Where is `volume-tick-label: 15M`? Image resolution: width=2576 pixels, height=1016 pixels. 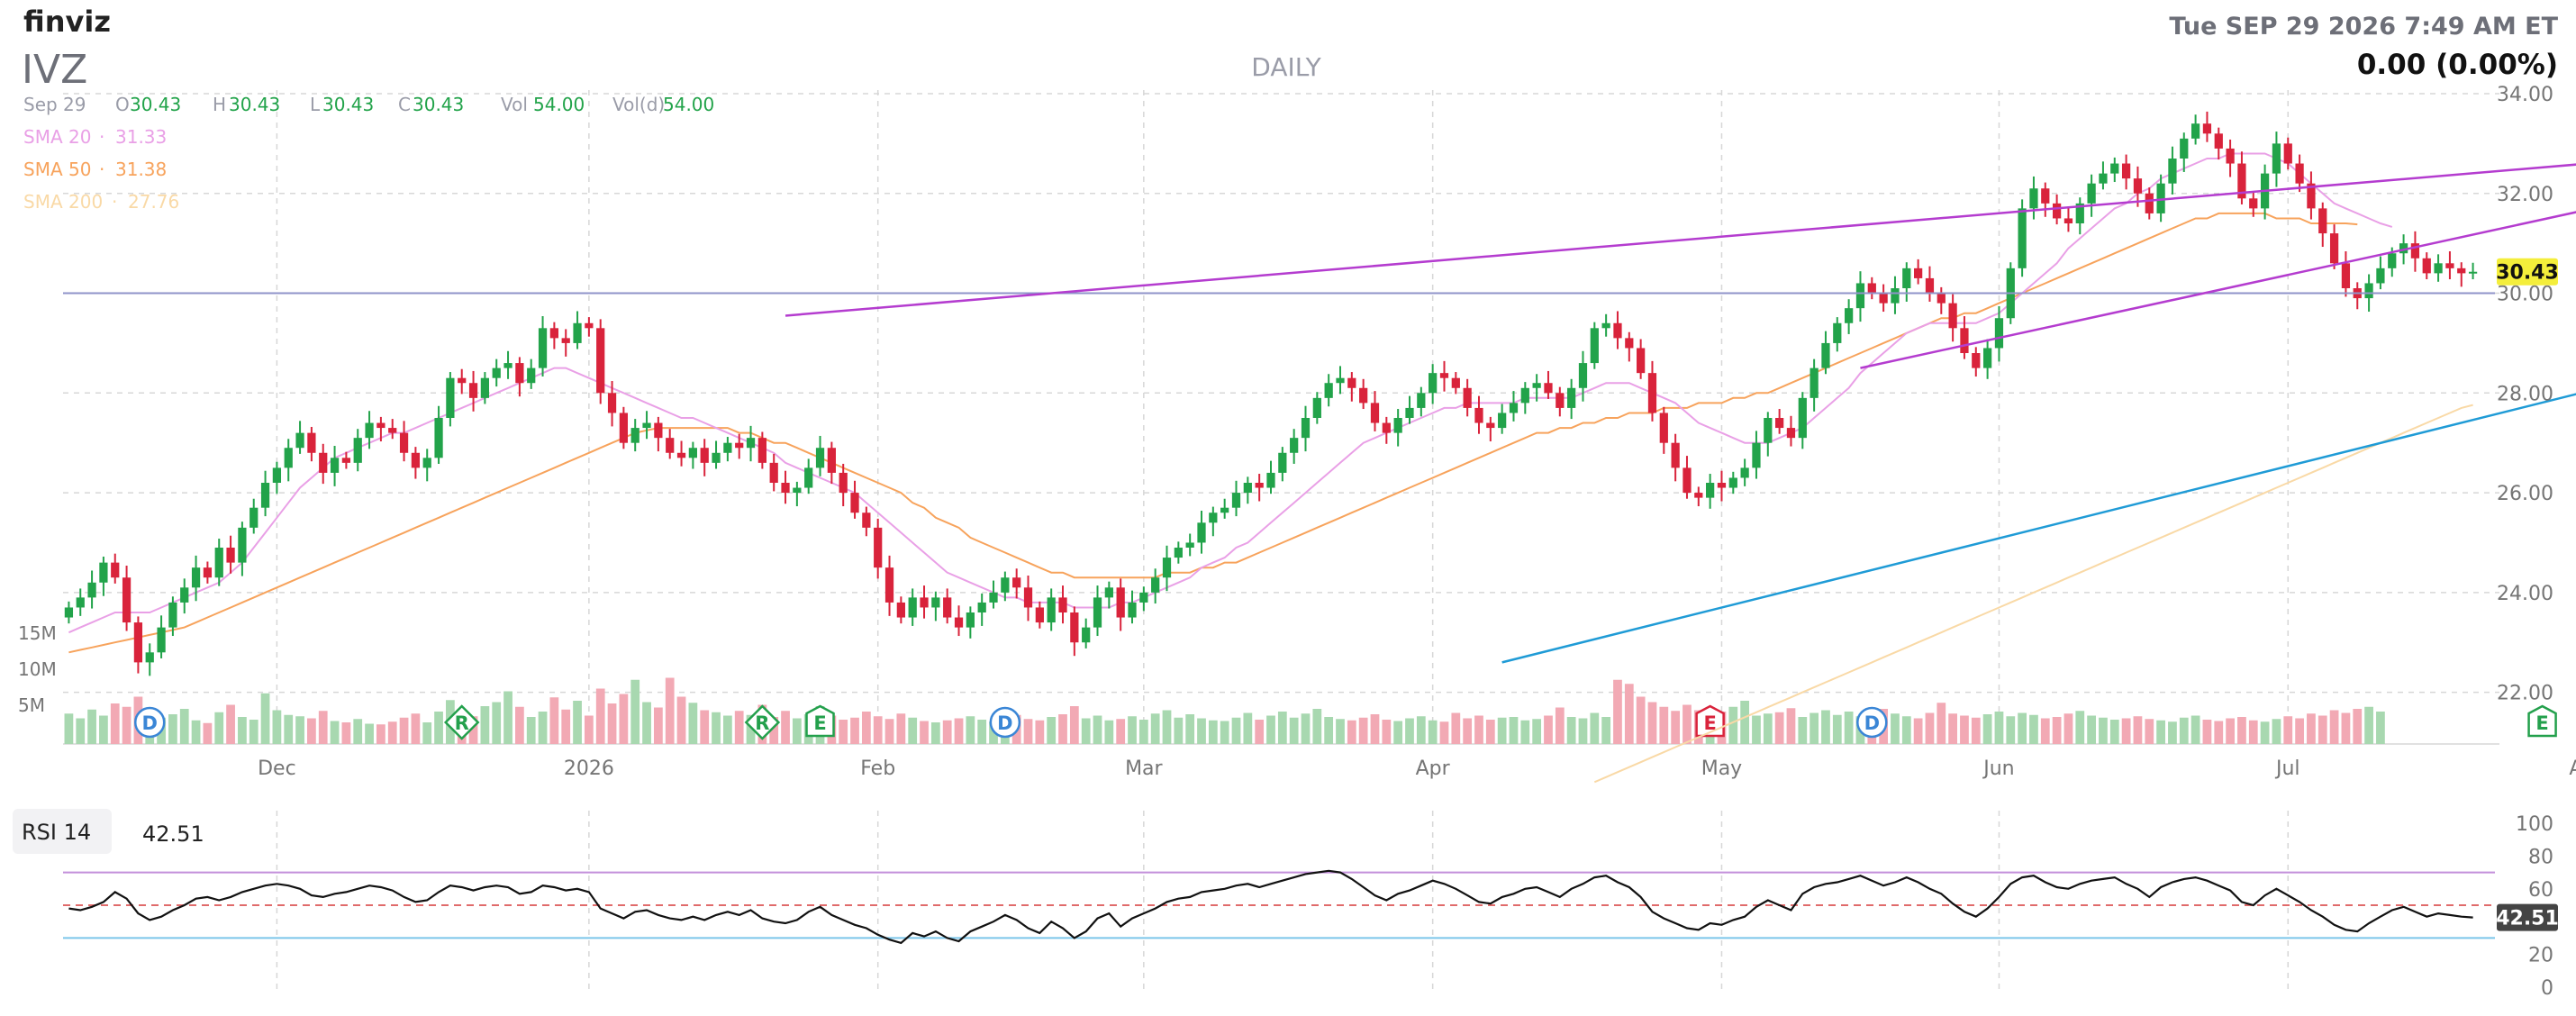
volume-tick-label: 15M is located at coordinates (37, 633).